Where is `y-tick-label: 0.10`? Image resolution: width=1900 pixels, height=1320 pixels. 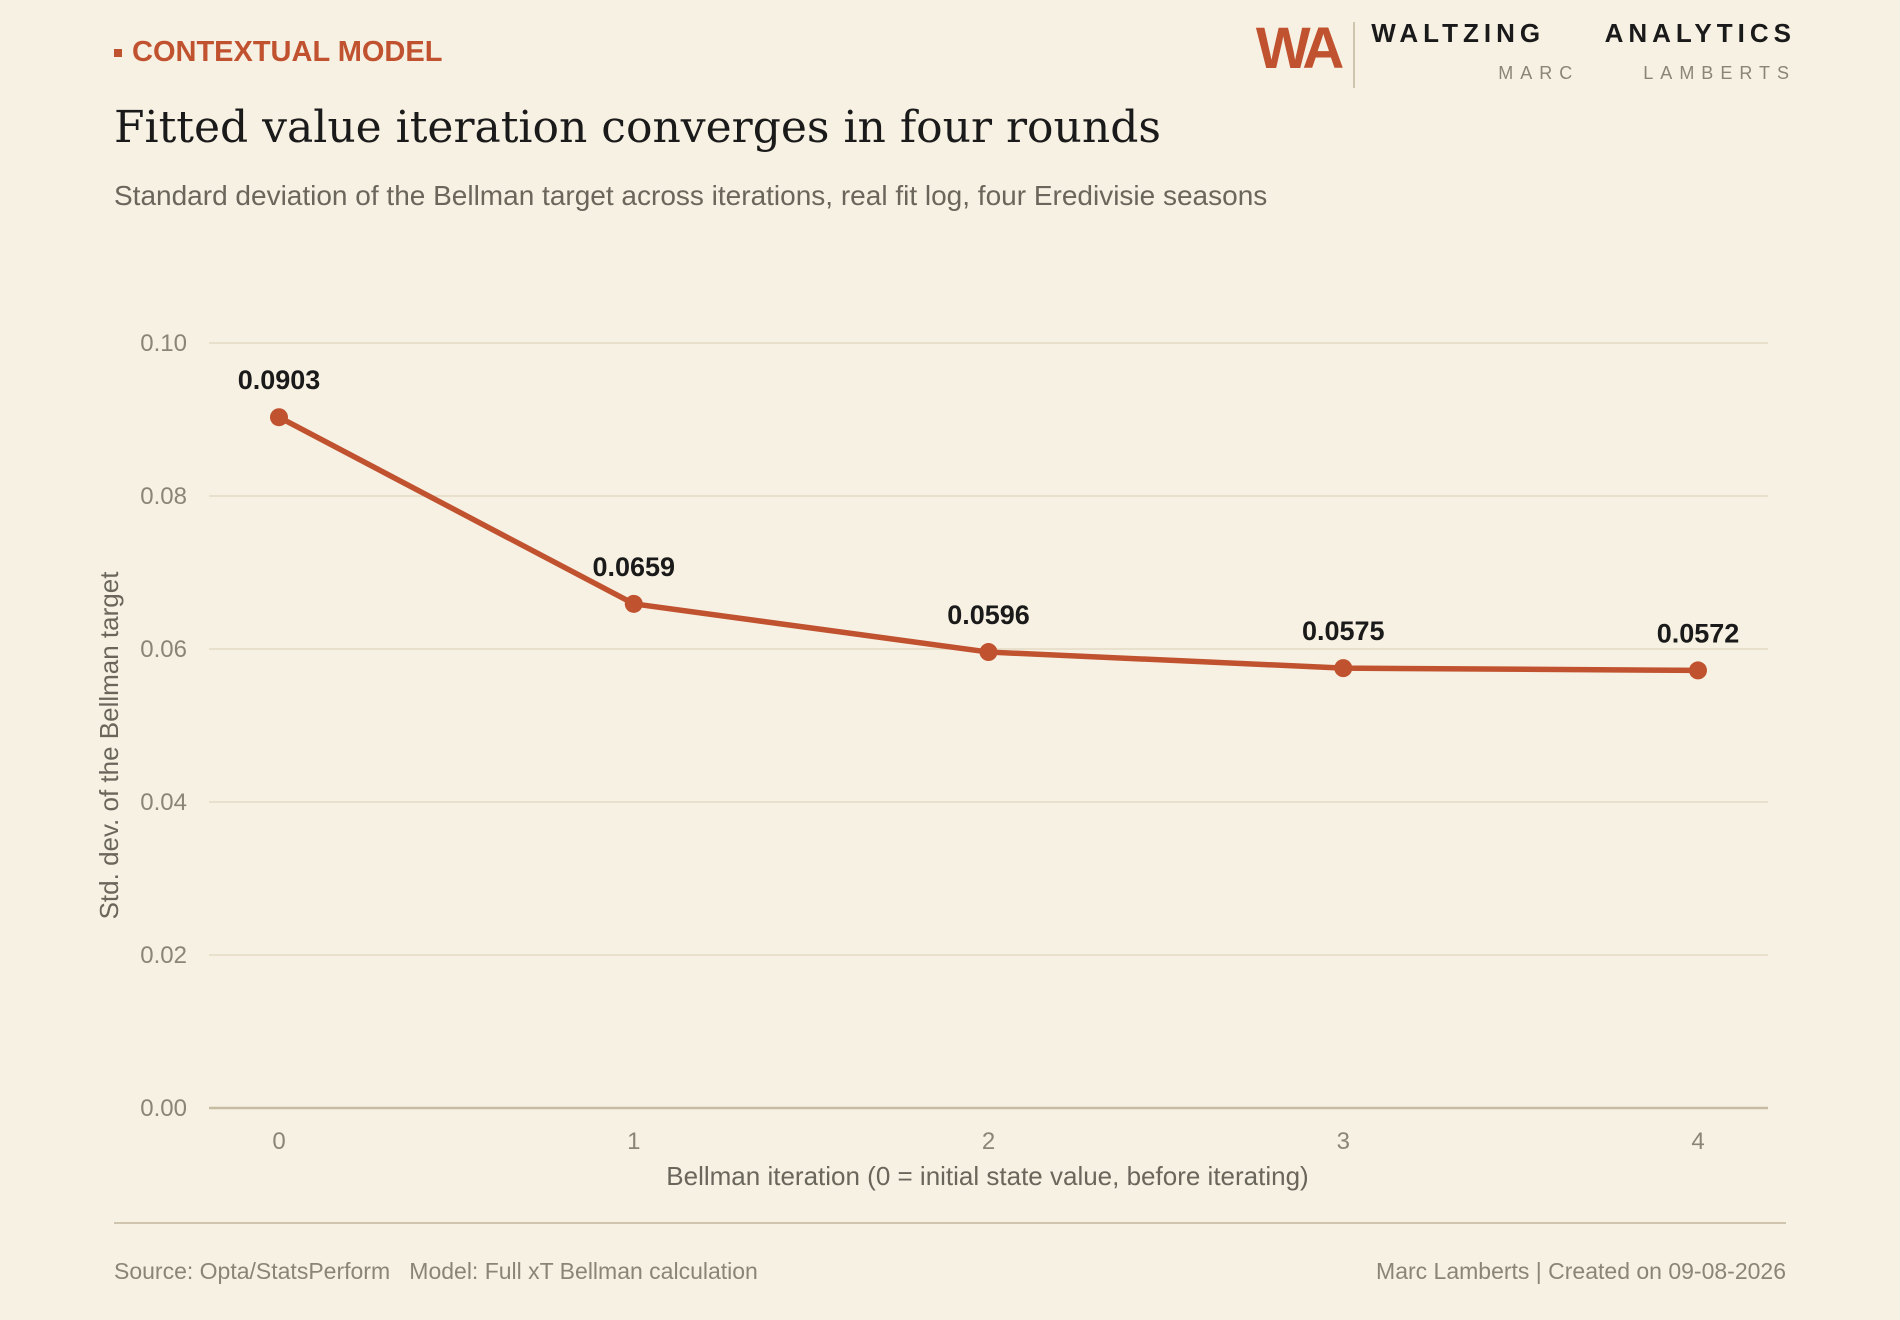
y-tick-label: 0.10 is located at coordinates (163, 343).